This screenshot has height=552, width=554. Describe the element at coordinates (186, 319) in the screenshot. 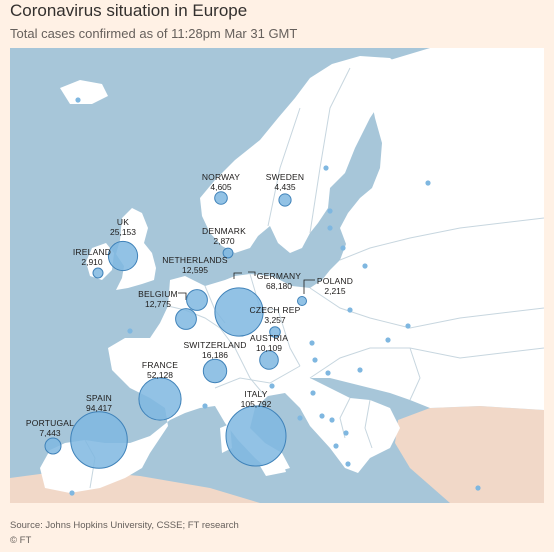

I see `bubble-belgium` at that location.